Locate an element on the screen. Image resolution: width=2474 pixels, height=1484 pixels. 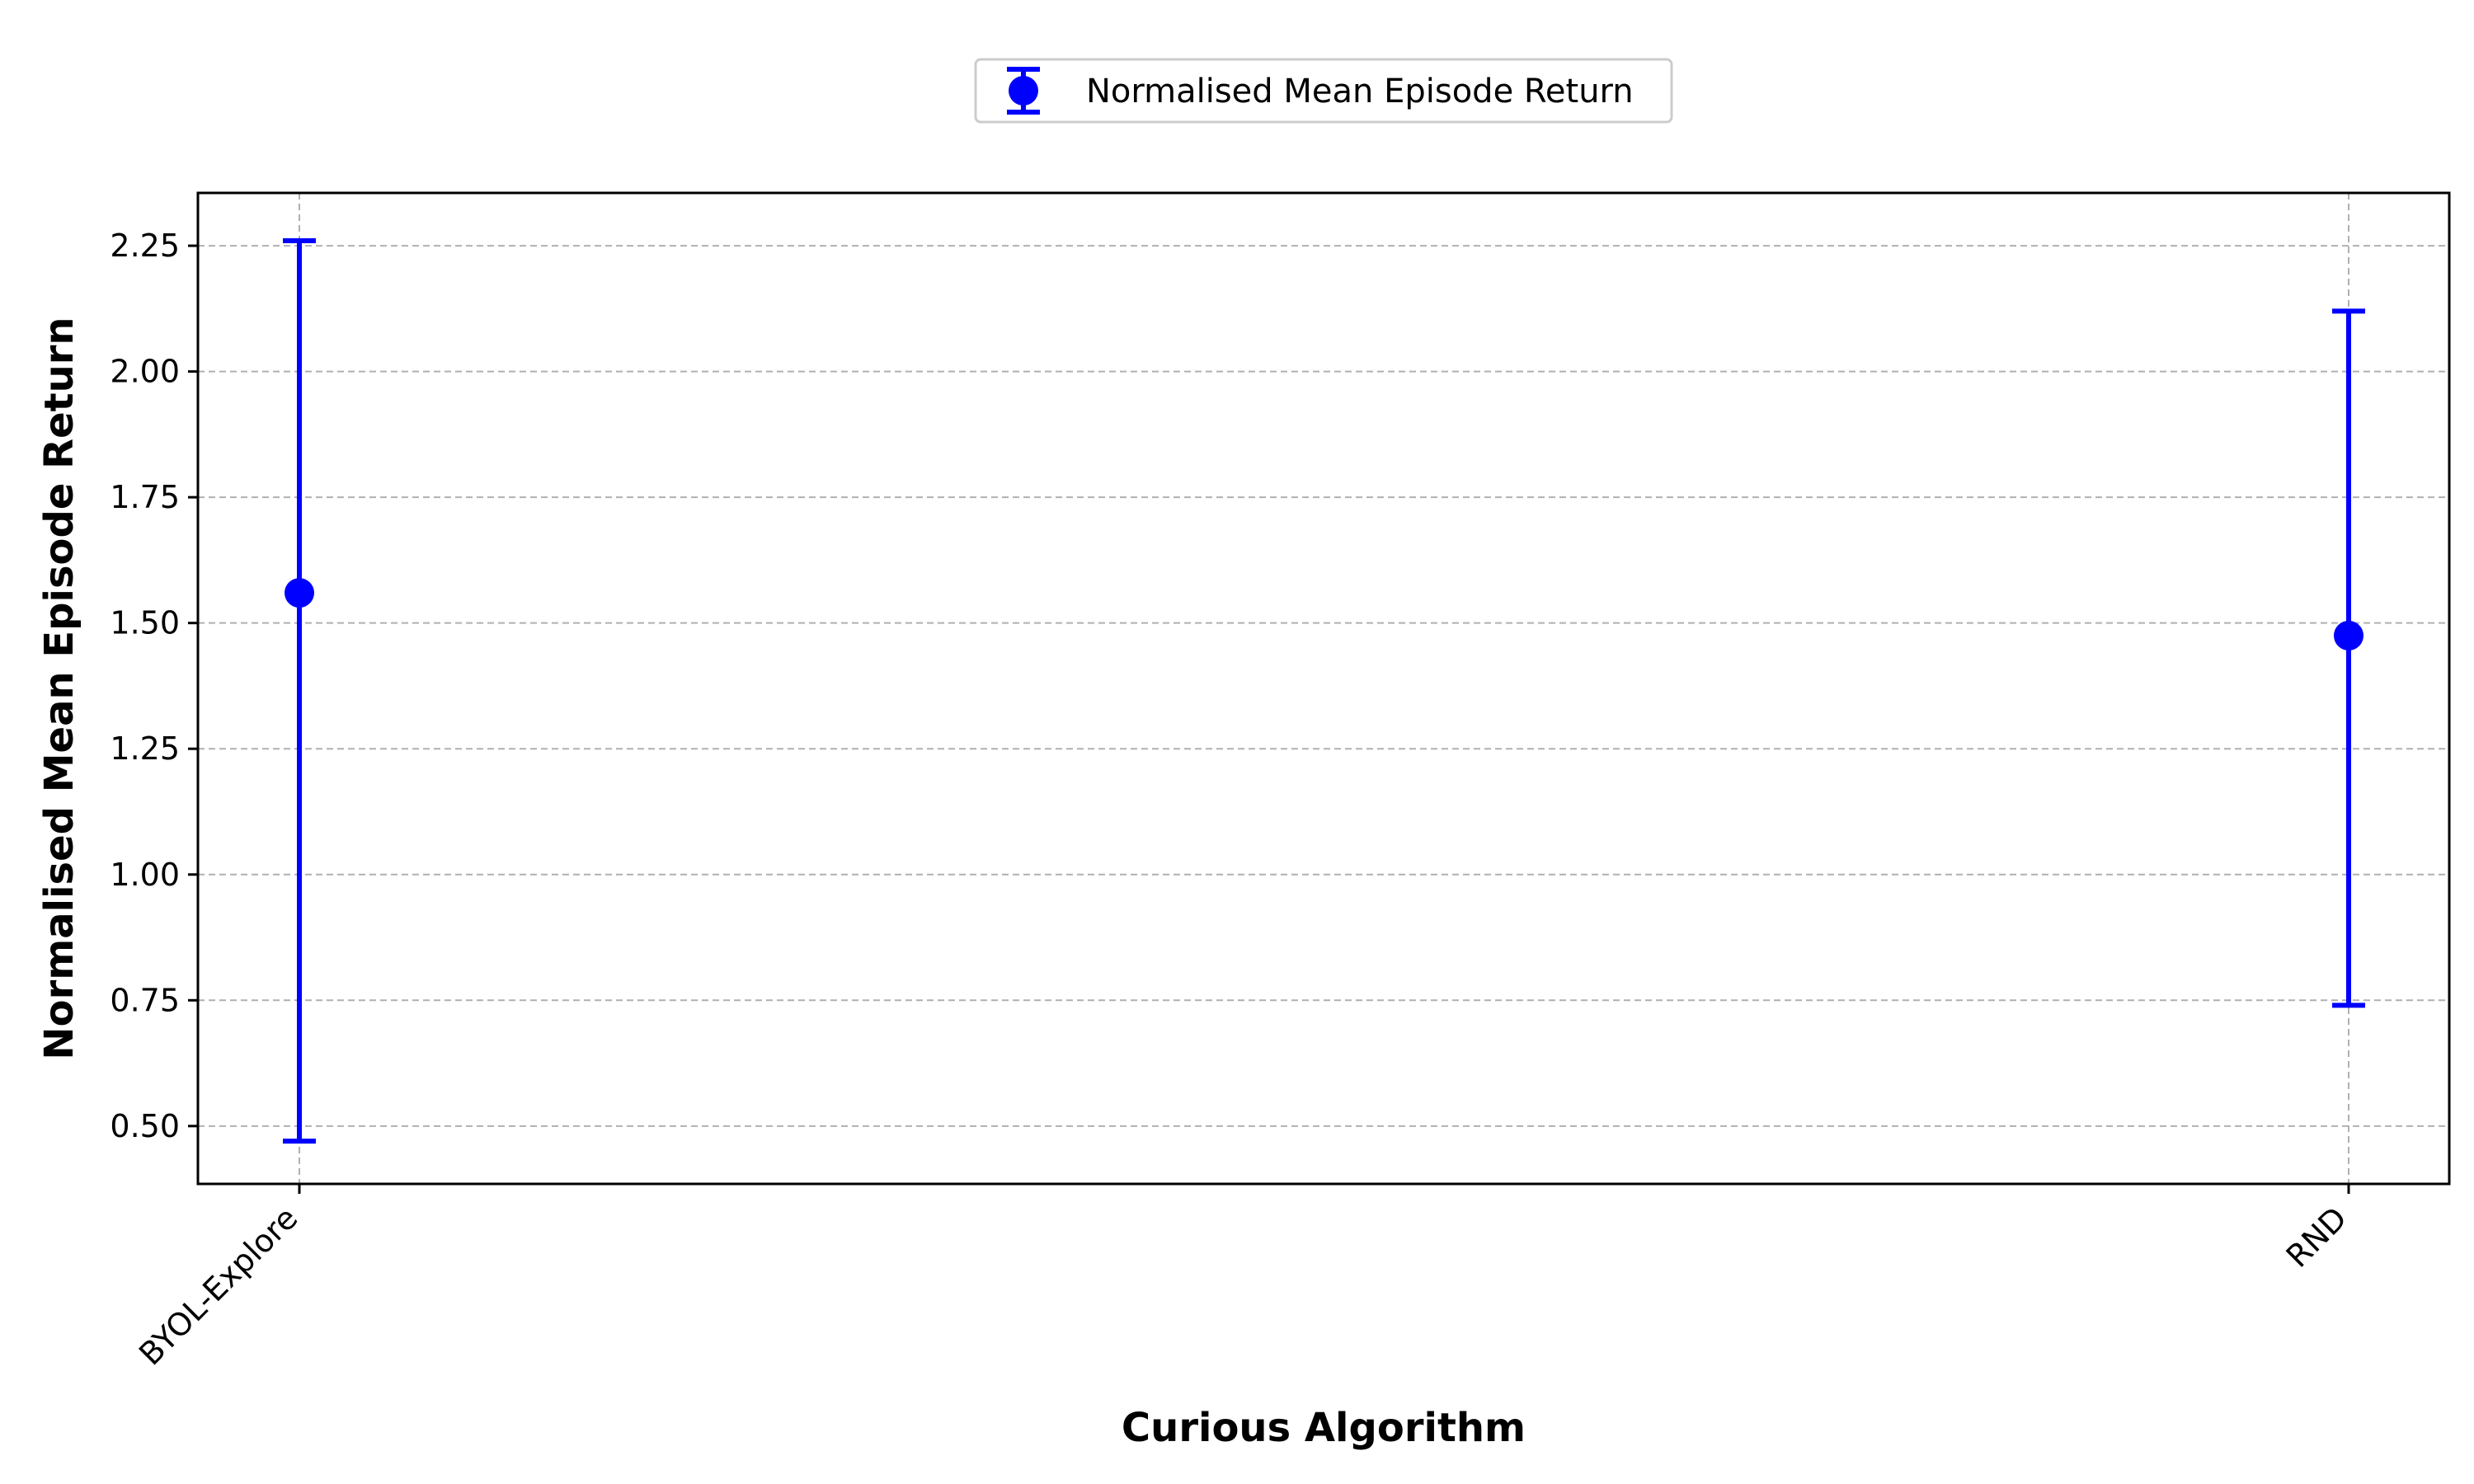
y-tick-label: 2.25 is located at coordinates (145, 246).